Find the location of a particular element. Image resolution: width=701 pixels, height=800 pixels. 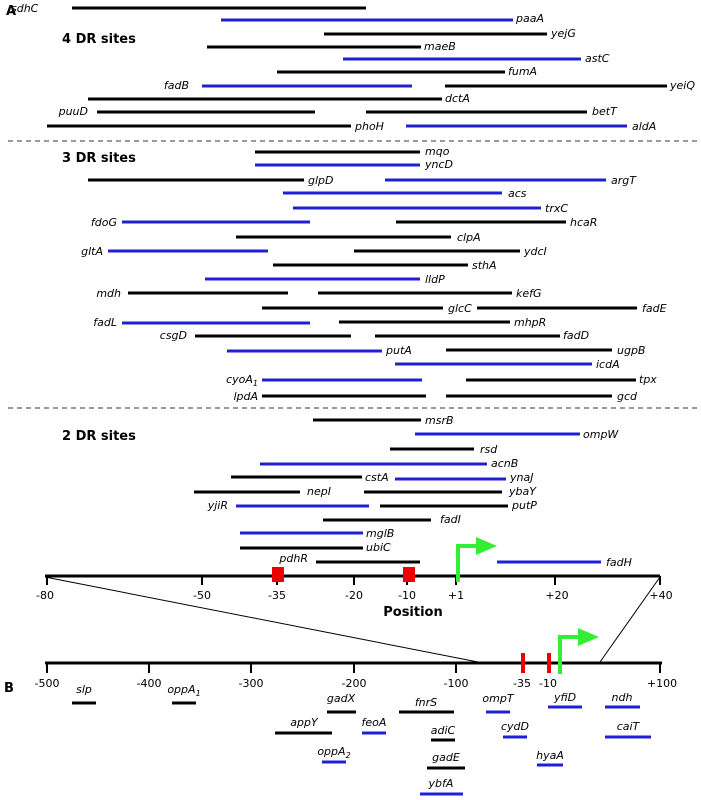

gene-label-gcd: gcd is located at coordinates (627, 396).